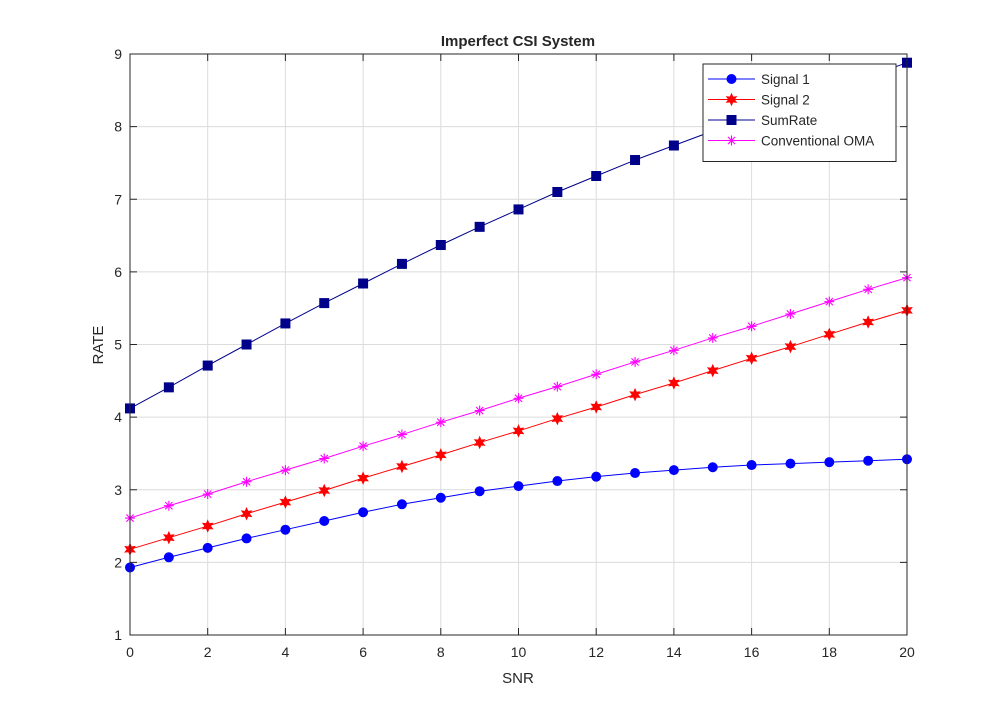 This screenshot has width=1002, height=719. I want to click on y-tick-label: 6, so click(118, 272).